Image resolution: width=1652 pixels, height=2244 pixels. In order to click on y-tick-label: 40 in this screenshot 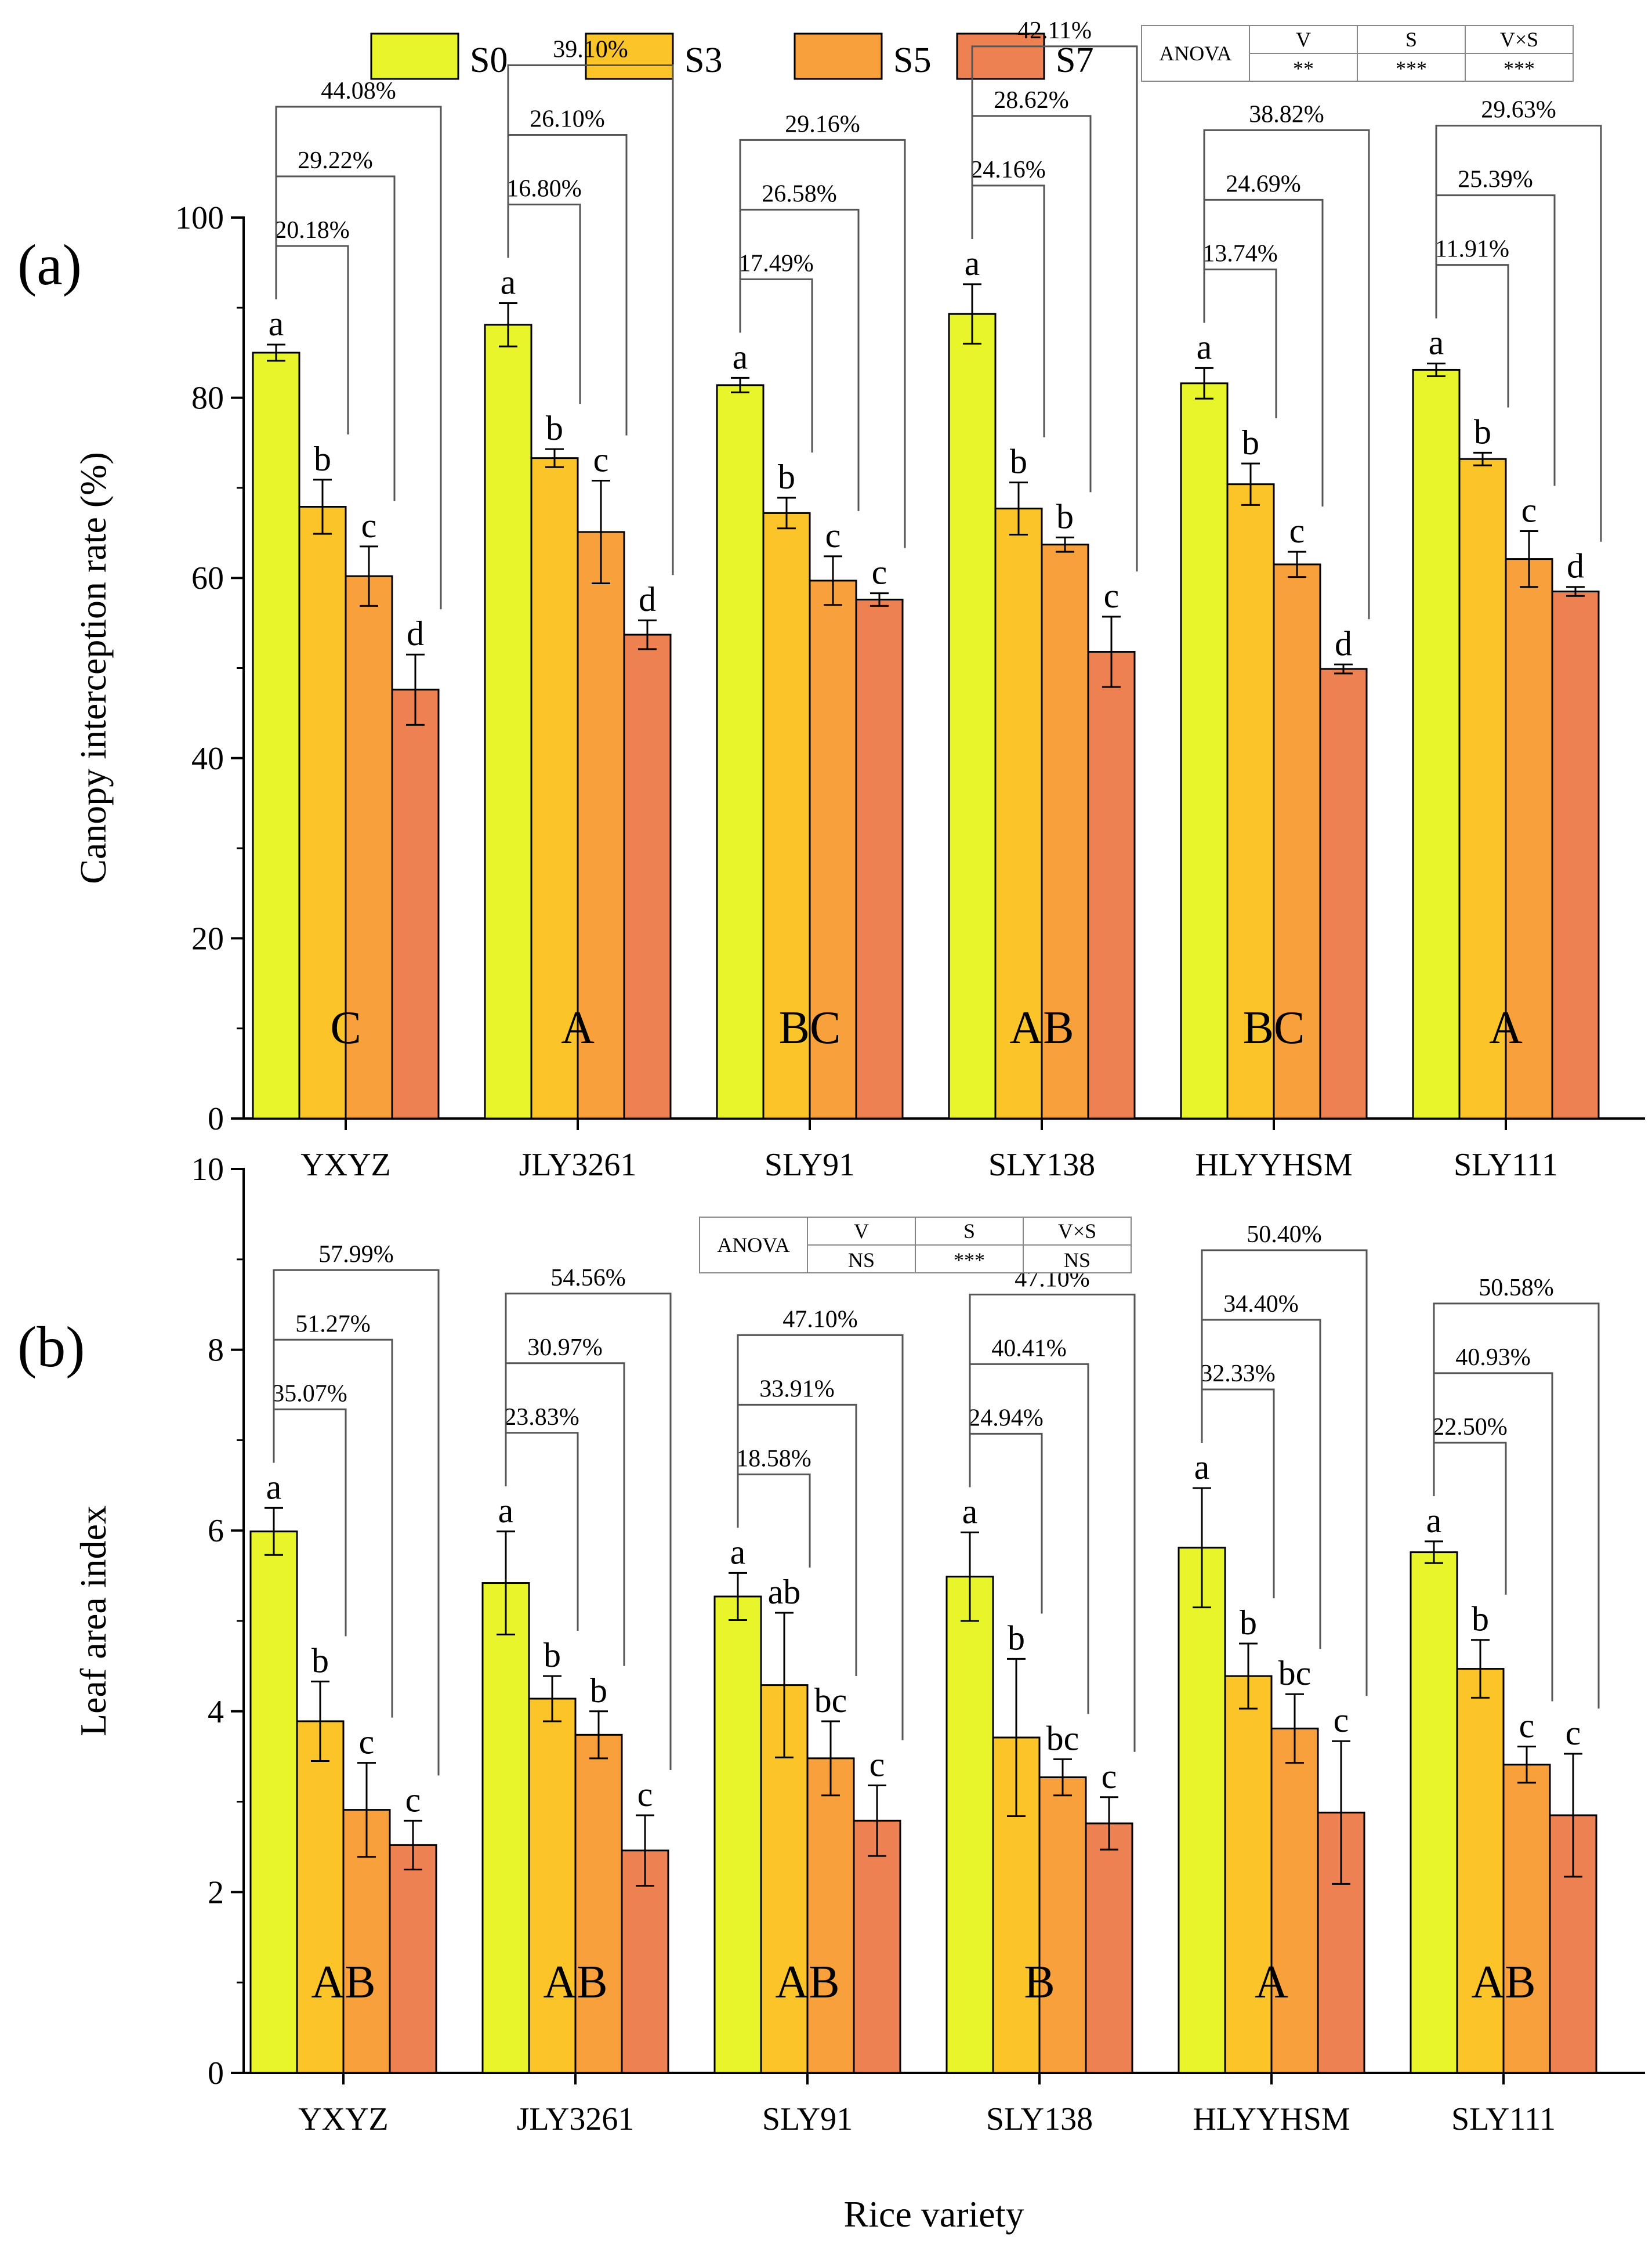, I will do `click(207, 759)`.